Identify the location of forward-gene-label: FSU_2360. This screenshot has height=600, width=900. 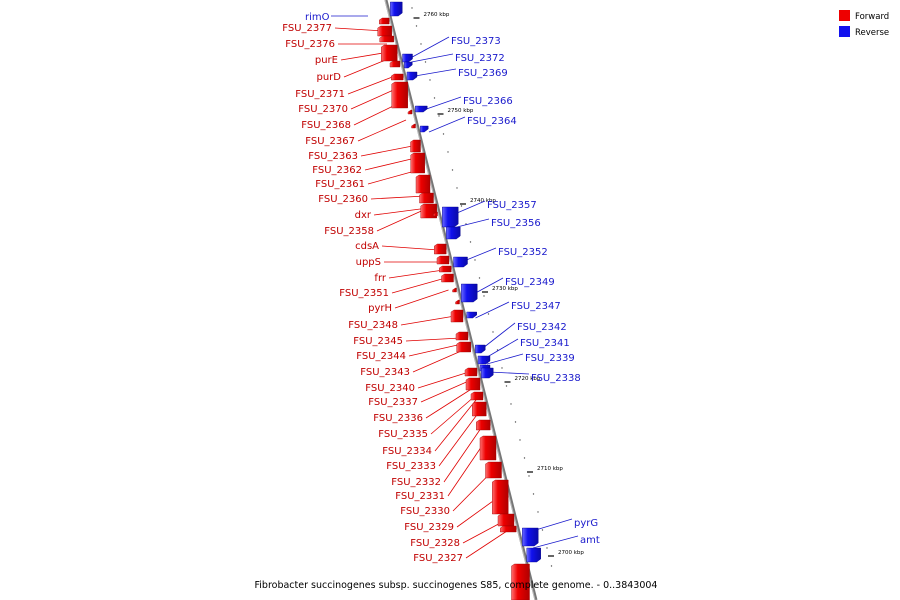
(343, 199).